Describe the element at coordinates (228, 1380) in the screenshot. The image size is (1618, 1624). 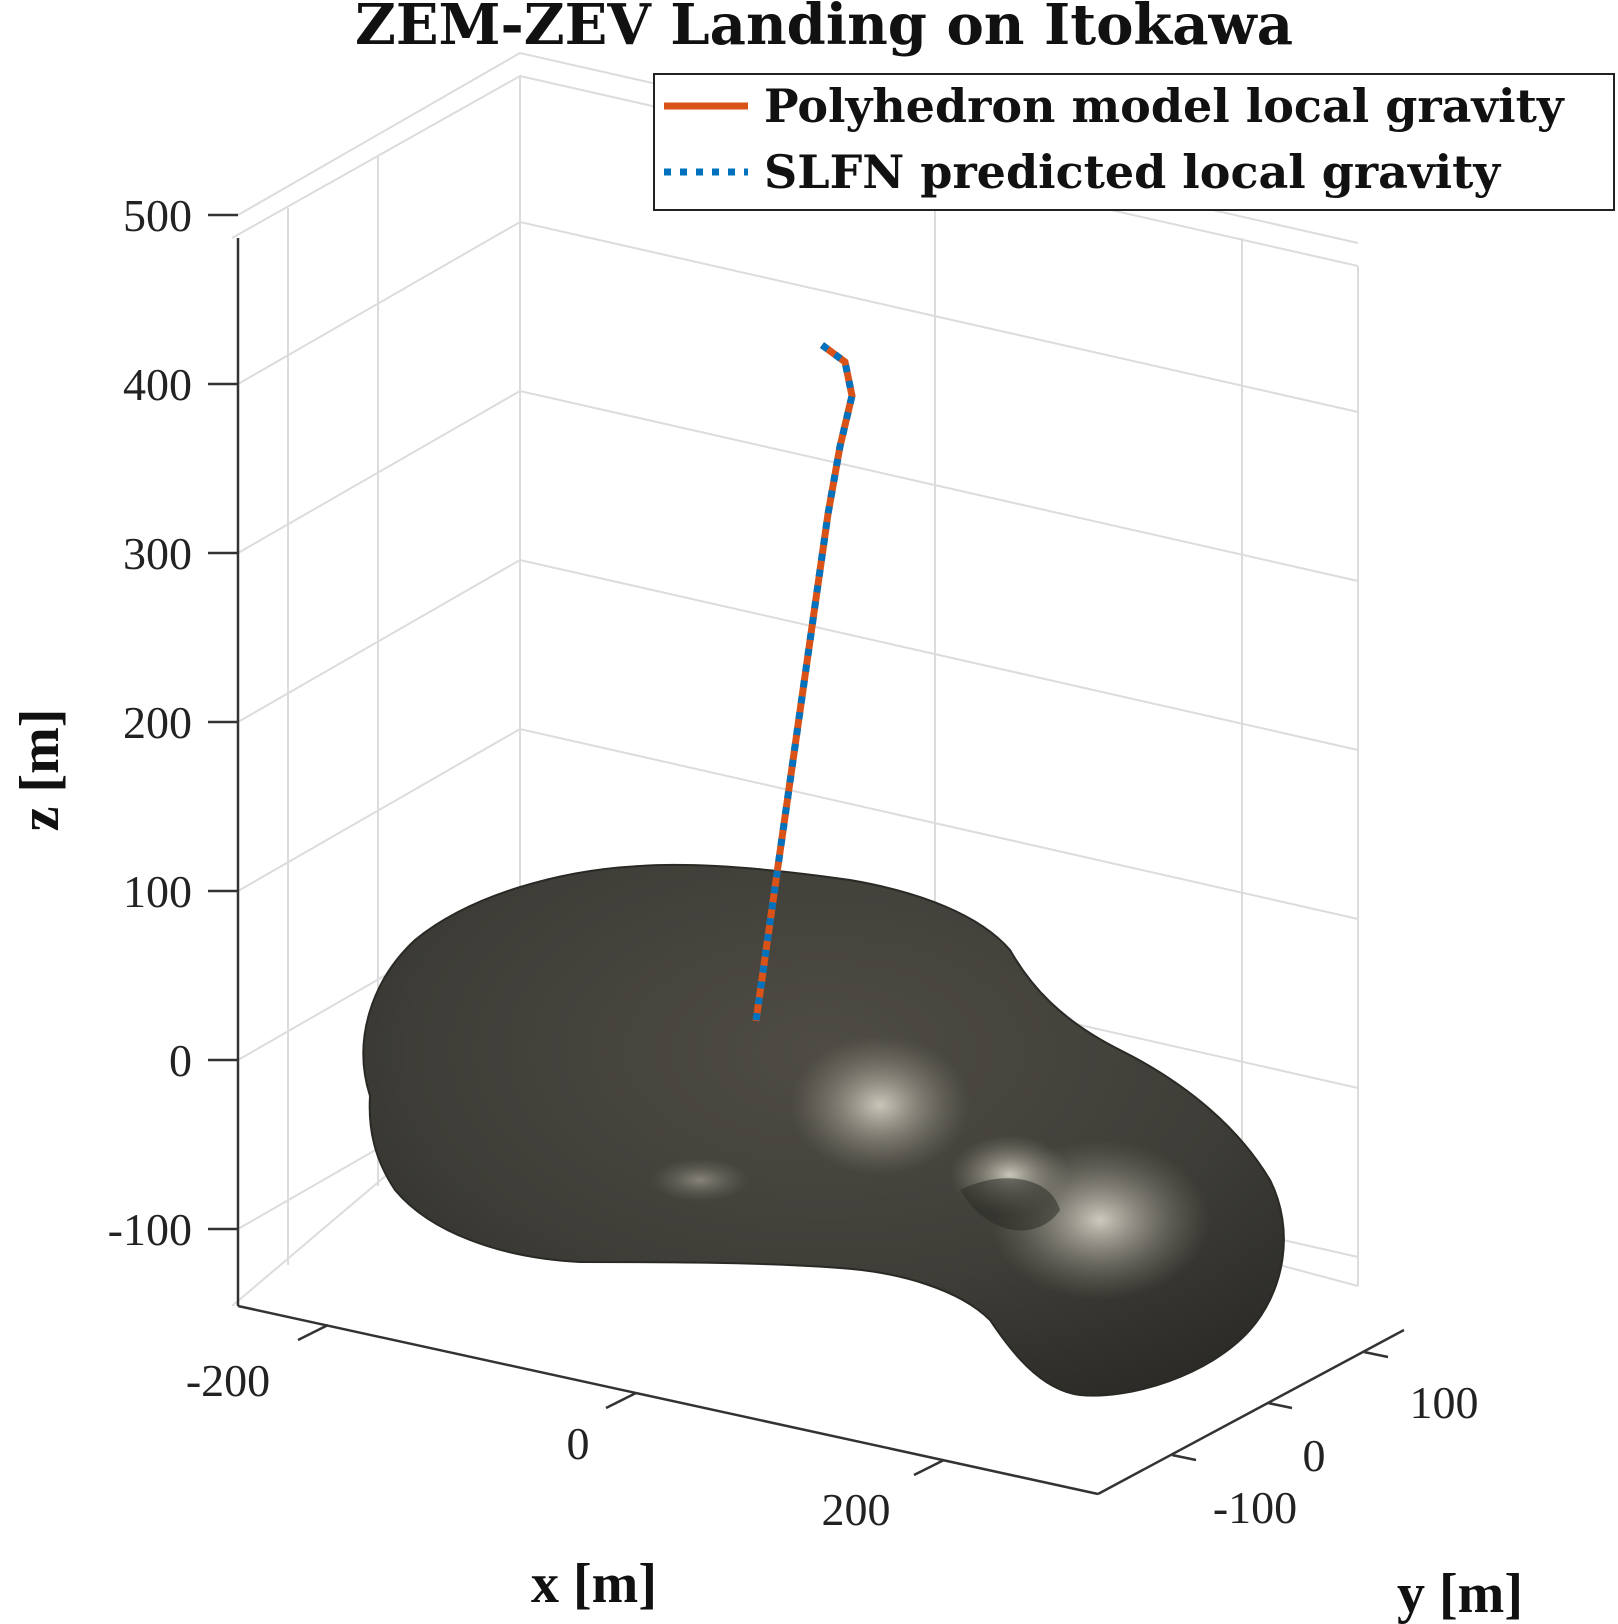
I see `x-tick-label: -200` at that location.